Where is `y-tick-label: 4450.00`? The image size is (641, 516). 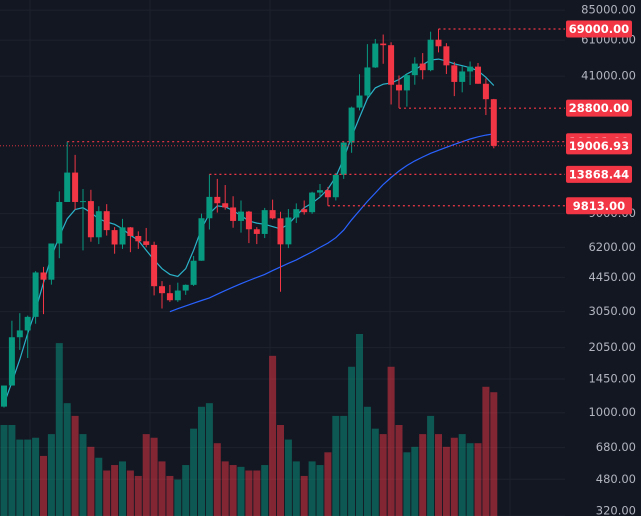 y-tick-label: 4450.00 is located at coordinates (612, 277).